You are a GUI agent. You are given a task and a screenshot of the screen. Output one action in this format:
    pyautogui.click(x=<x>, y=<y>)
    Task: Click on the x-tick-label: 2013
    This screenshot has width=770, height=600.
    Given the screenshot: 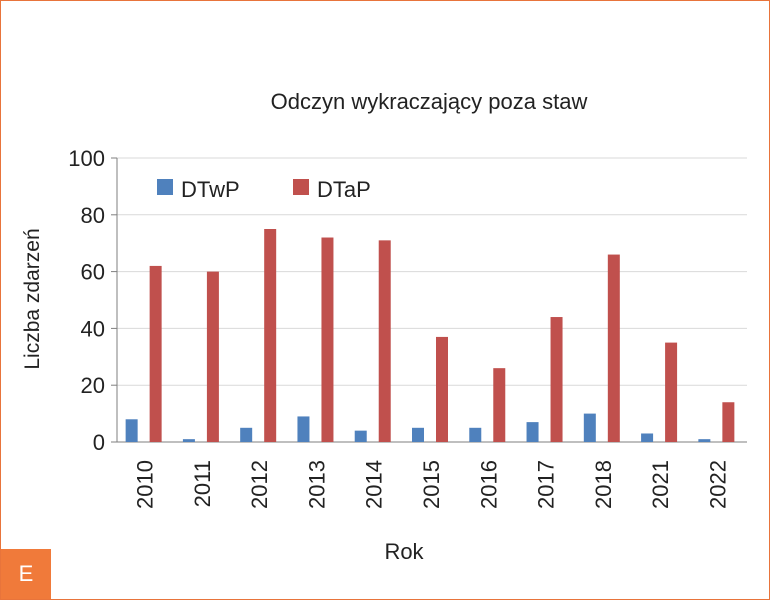 What is the action you would take?
    pyautogui.click(x=316, y=484)
    